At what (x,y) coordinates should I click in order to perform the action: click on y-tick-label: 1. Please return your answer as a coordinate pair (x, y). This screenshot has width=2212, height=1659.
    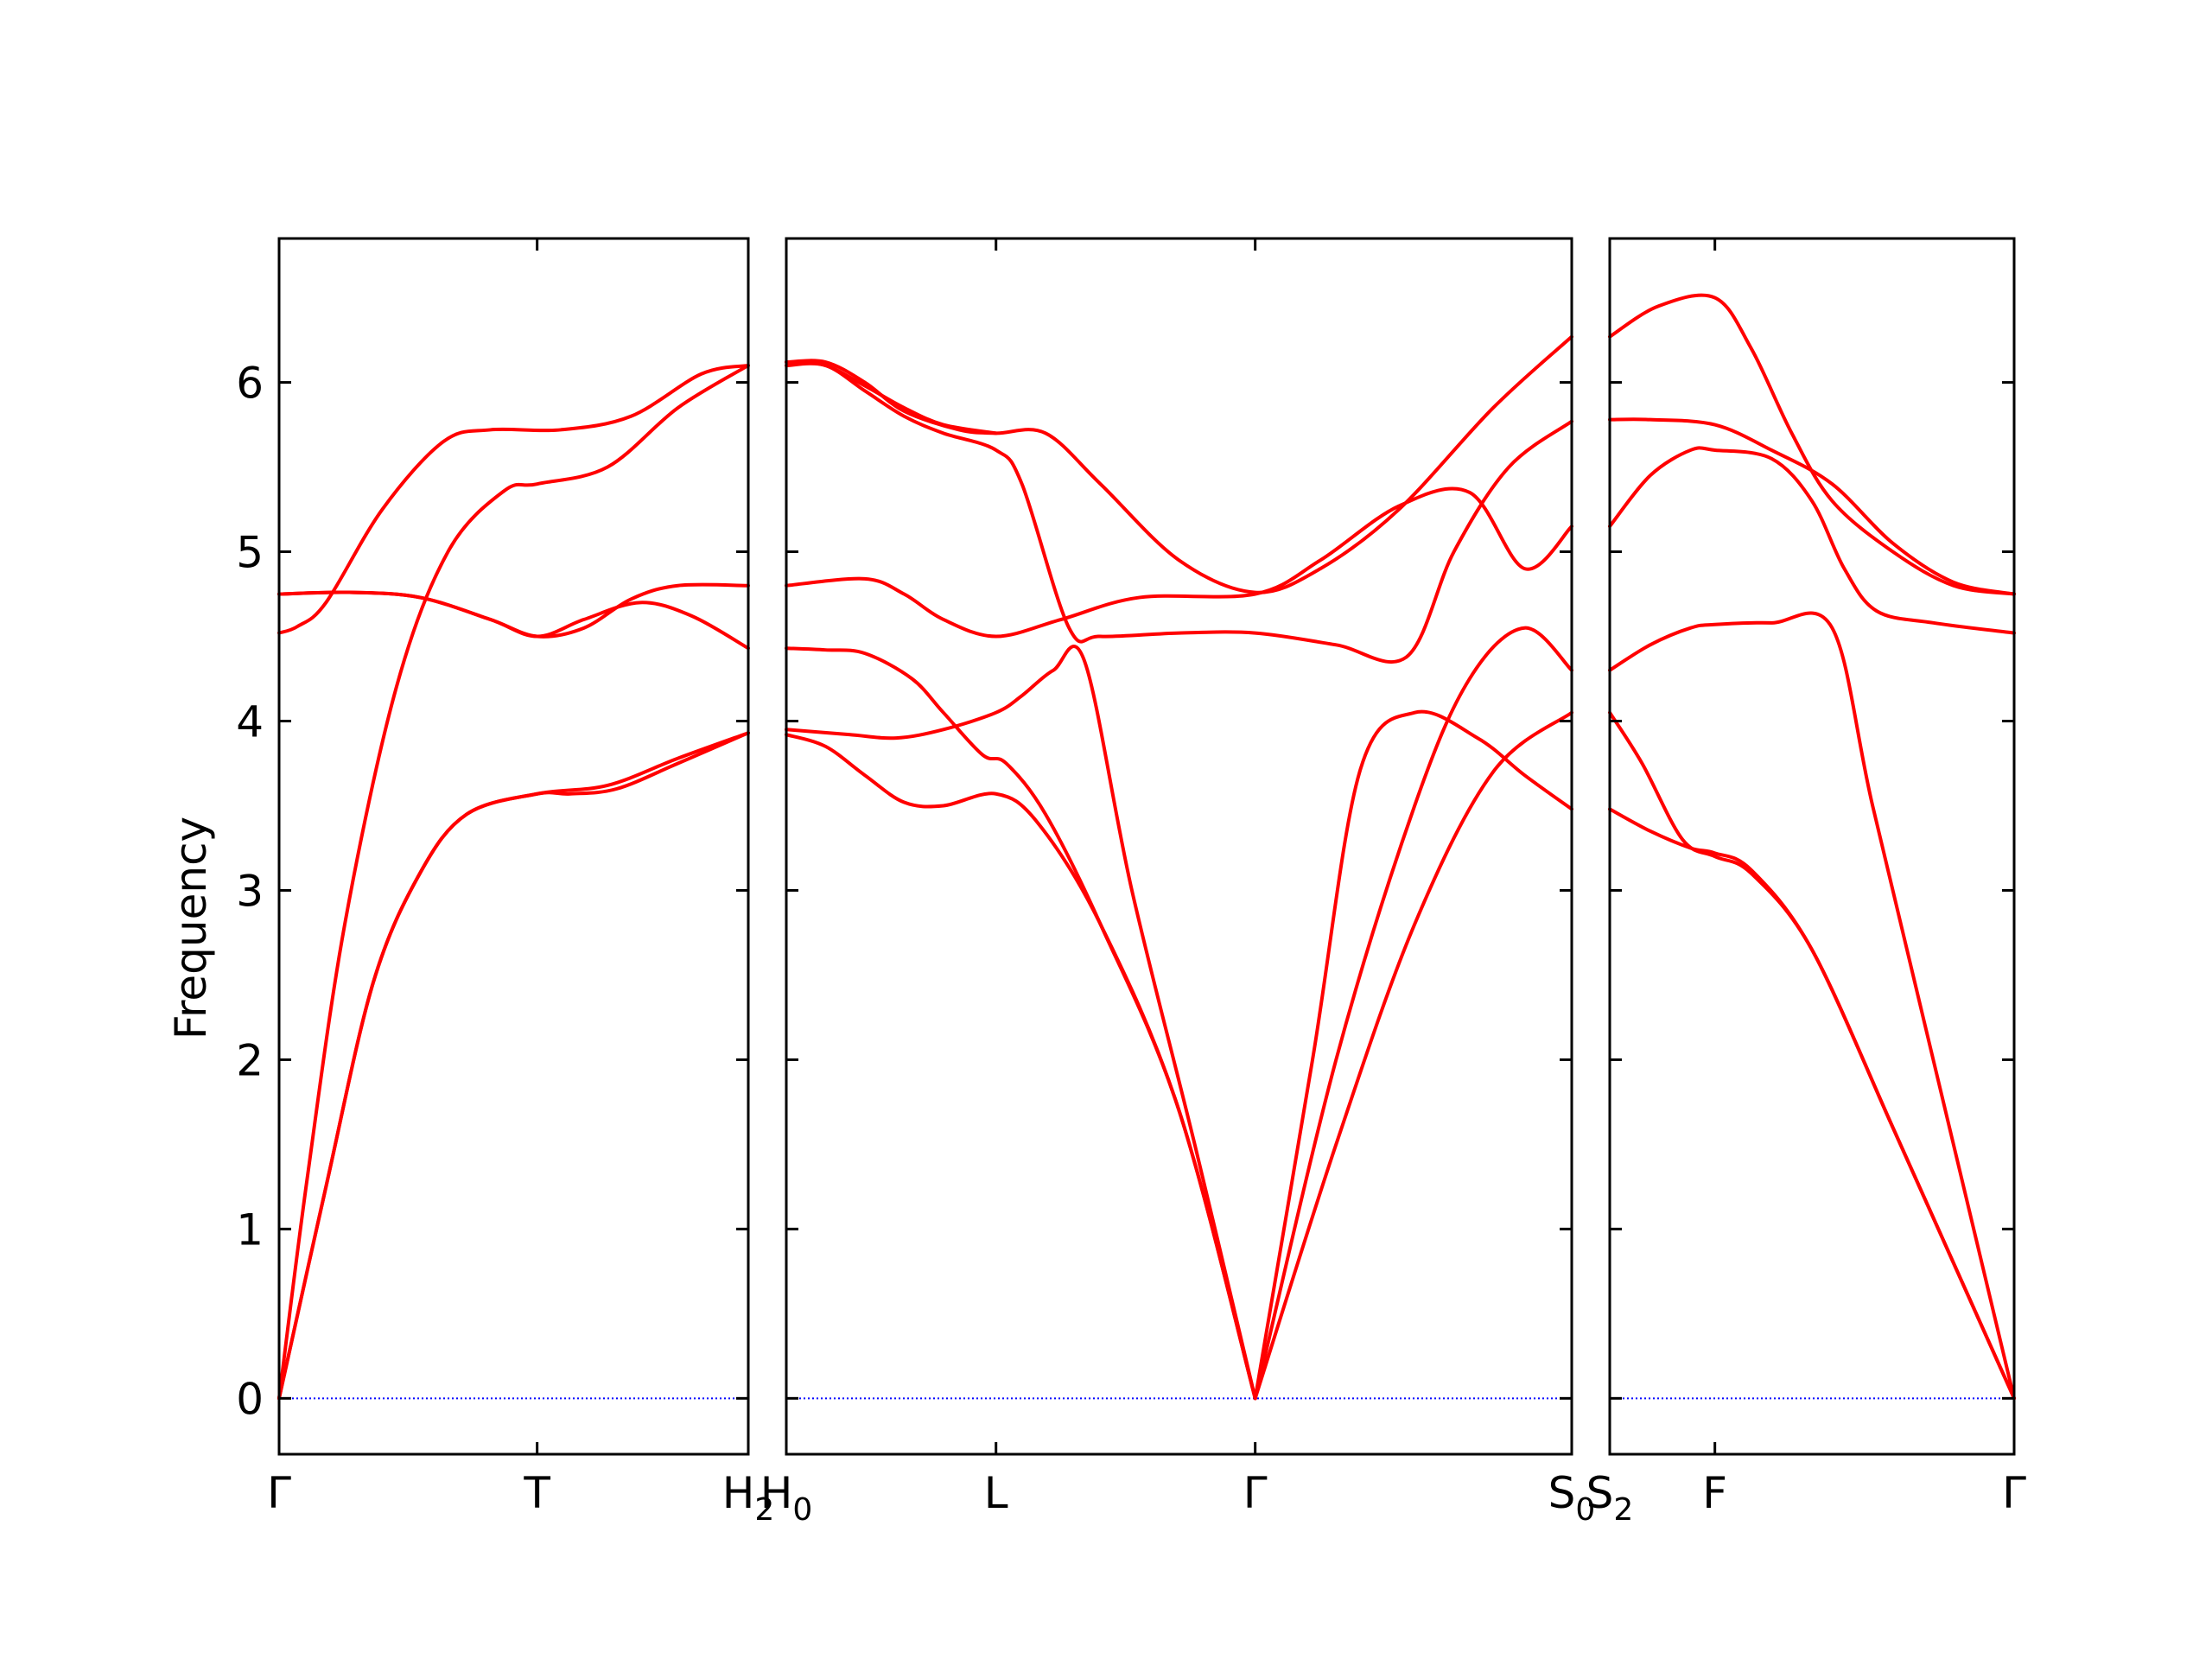
    Looking at the image, I should click on (250, 1230).